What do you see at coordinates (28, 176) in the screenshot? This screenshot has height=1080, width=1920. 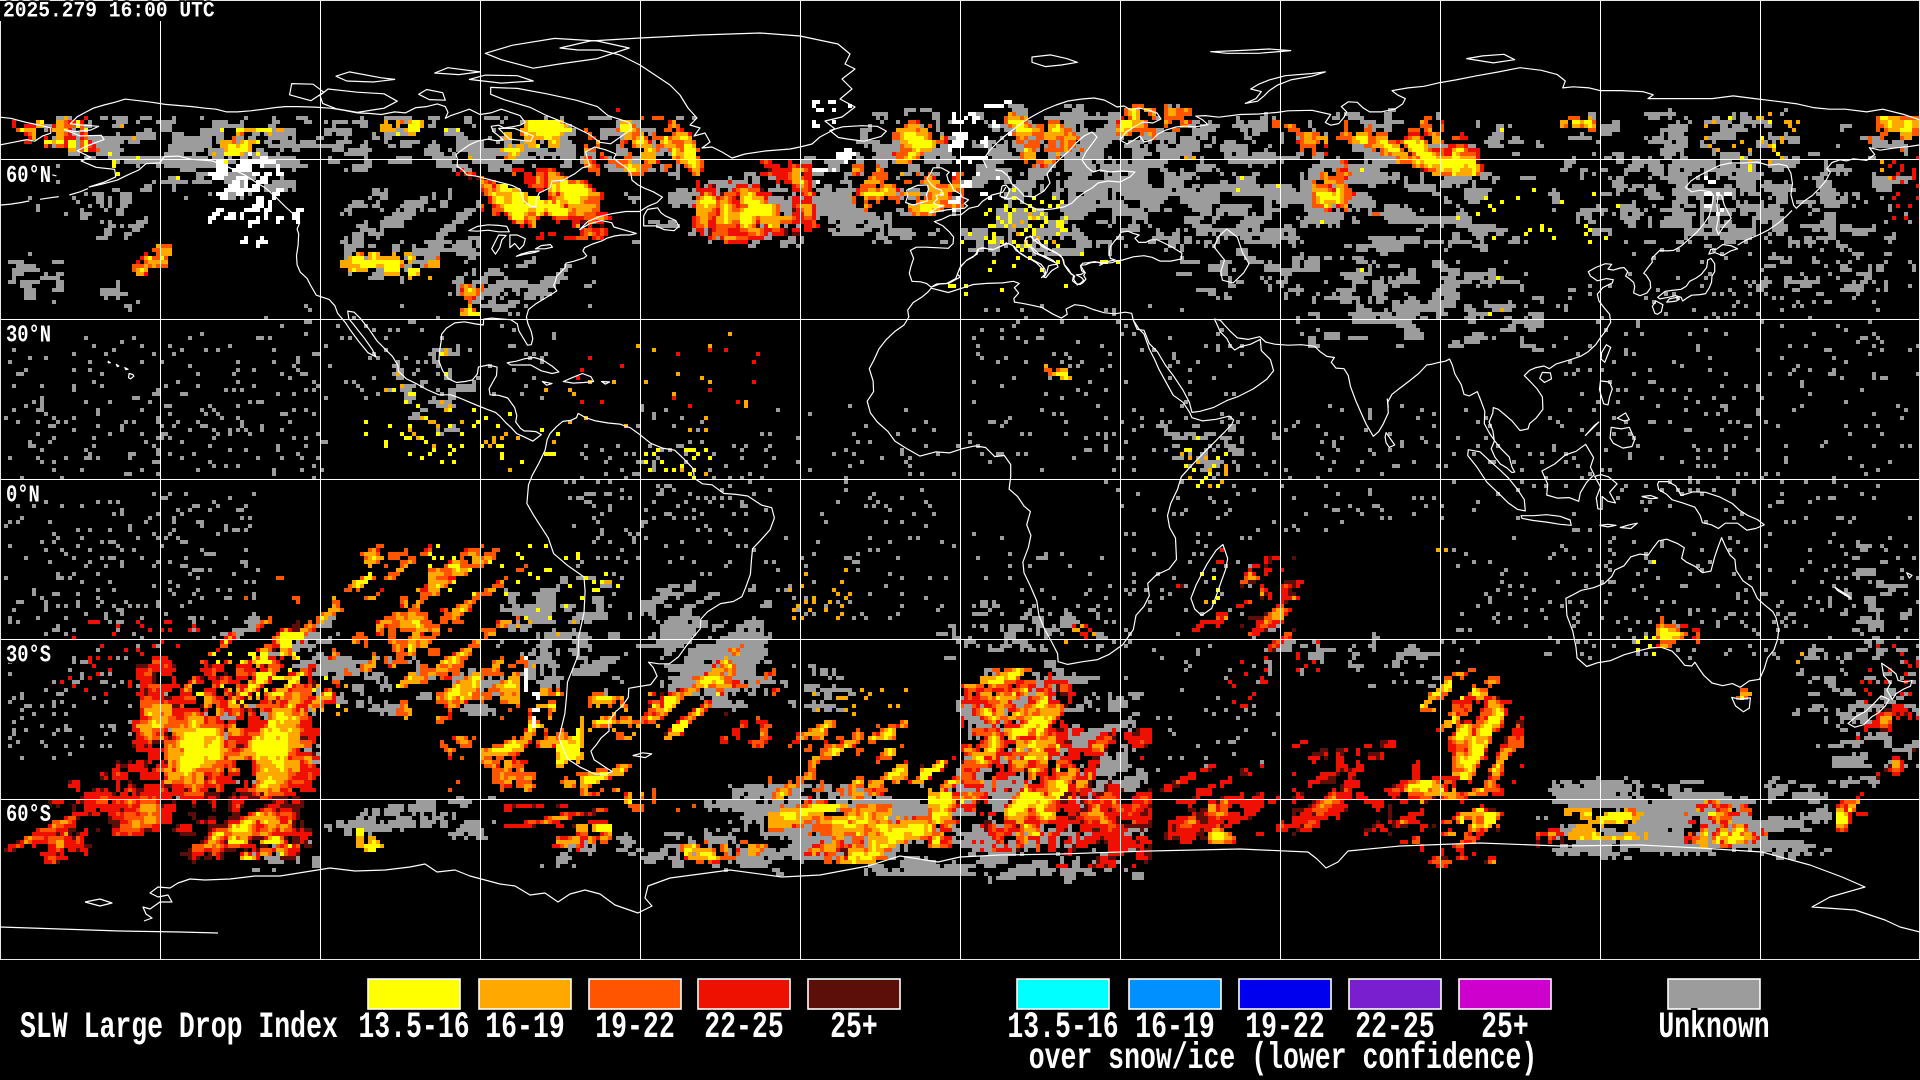 I see `svg-text: 60°N` at bounding box center [28, 176].